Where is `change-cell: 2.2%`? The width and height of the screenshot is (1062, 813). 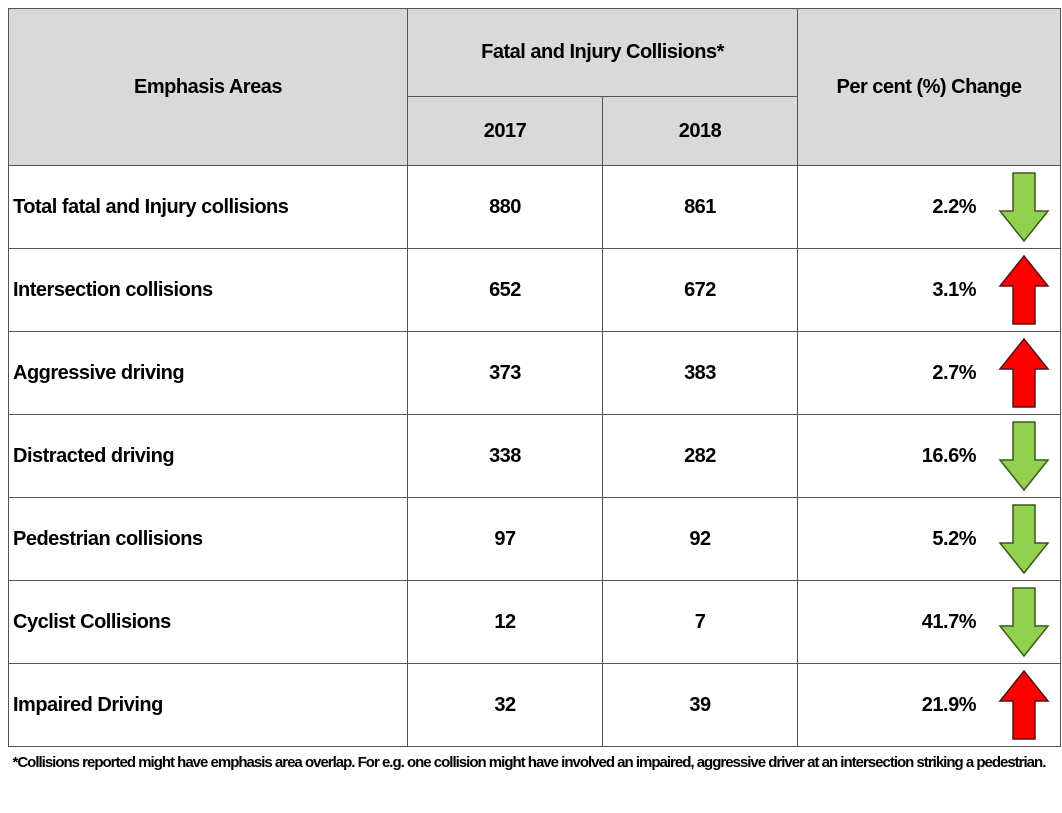
change-cell: 2.2% is located at coordinates (929, 207).